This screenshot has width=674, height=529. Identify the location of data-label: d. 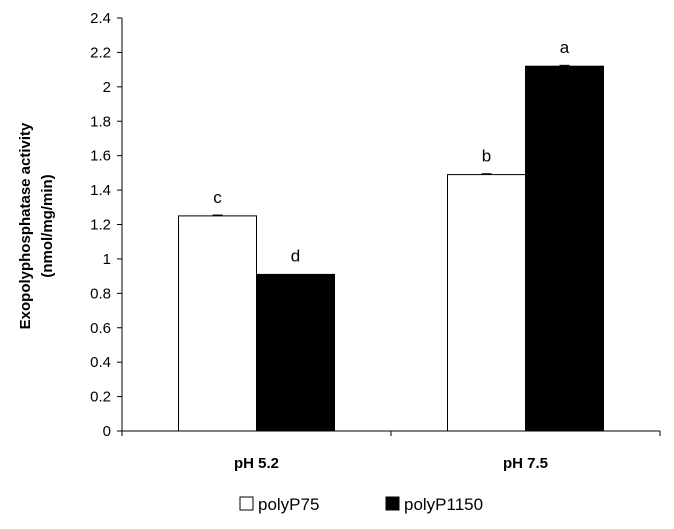
(295, 255).